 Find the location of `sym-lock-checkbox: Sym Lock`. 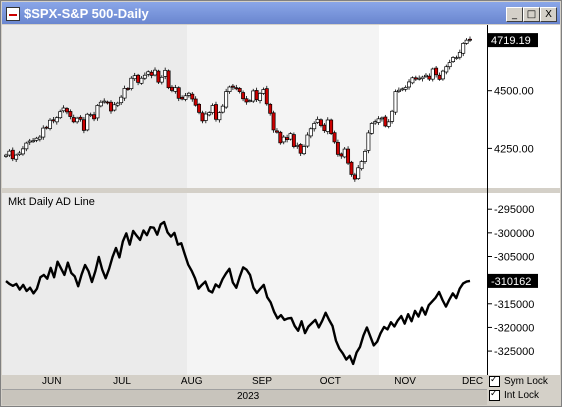

sym-lock-checkbox: Sym Lock is located at coordinates (524, 382).